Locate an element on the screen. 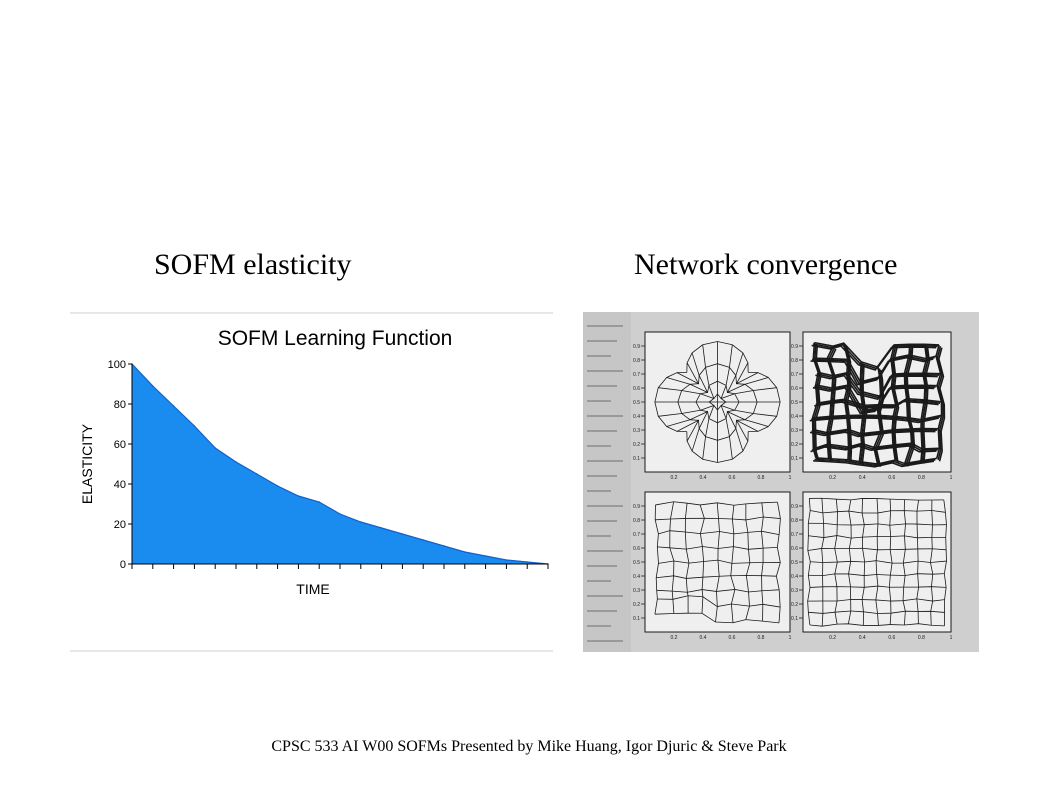 This screenshot has width=1058, height=793. y-tick-label: 20 is located at coordinates (120, 525).